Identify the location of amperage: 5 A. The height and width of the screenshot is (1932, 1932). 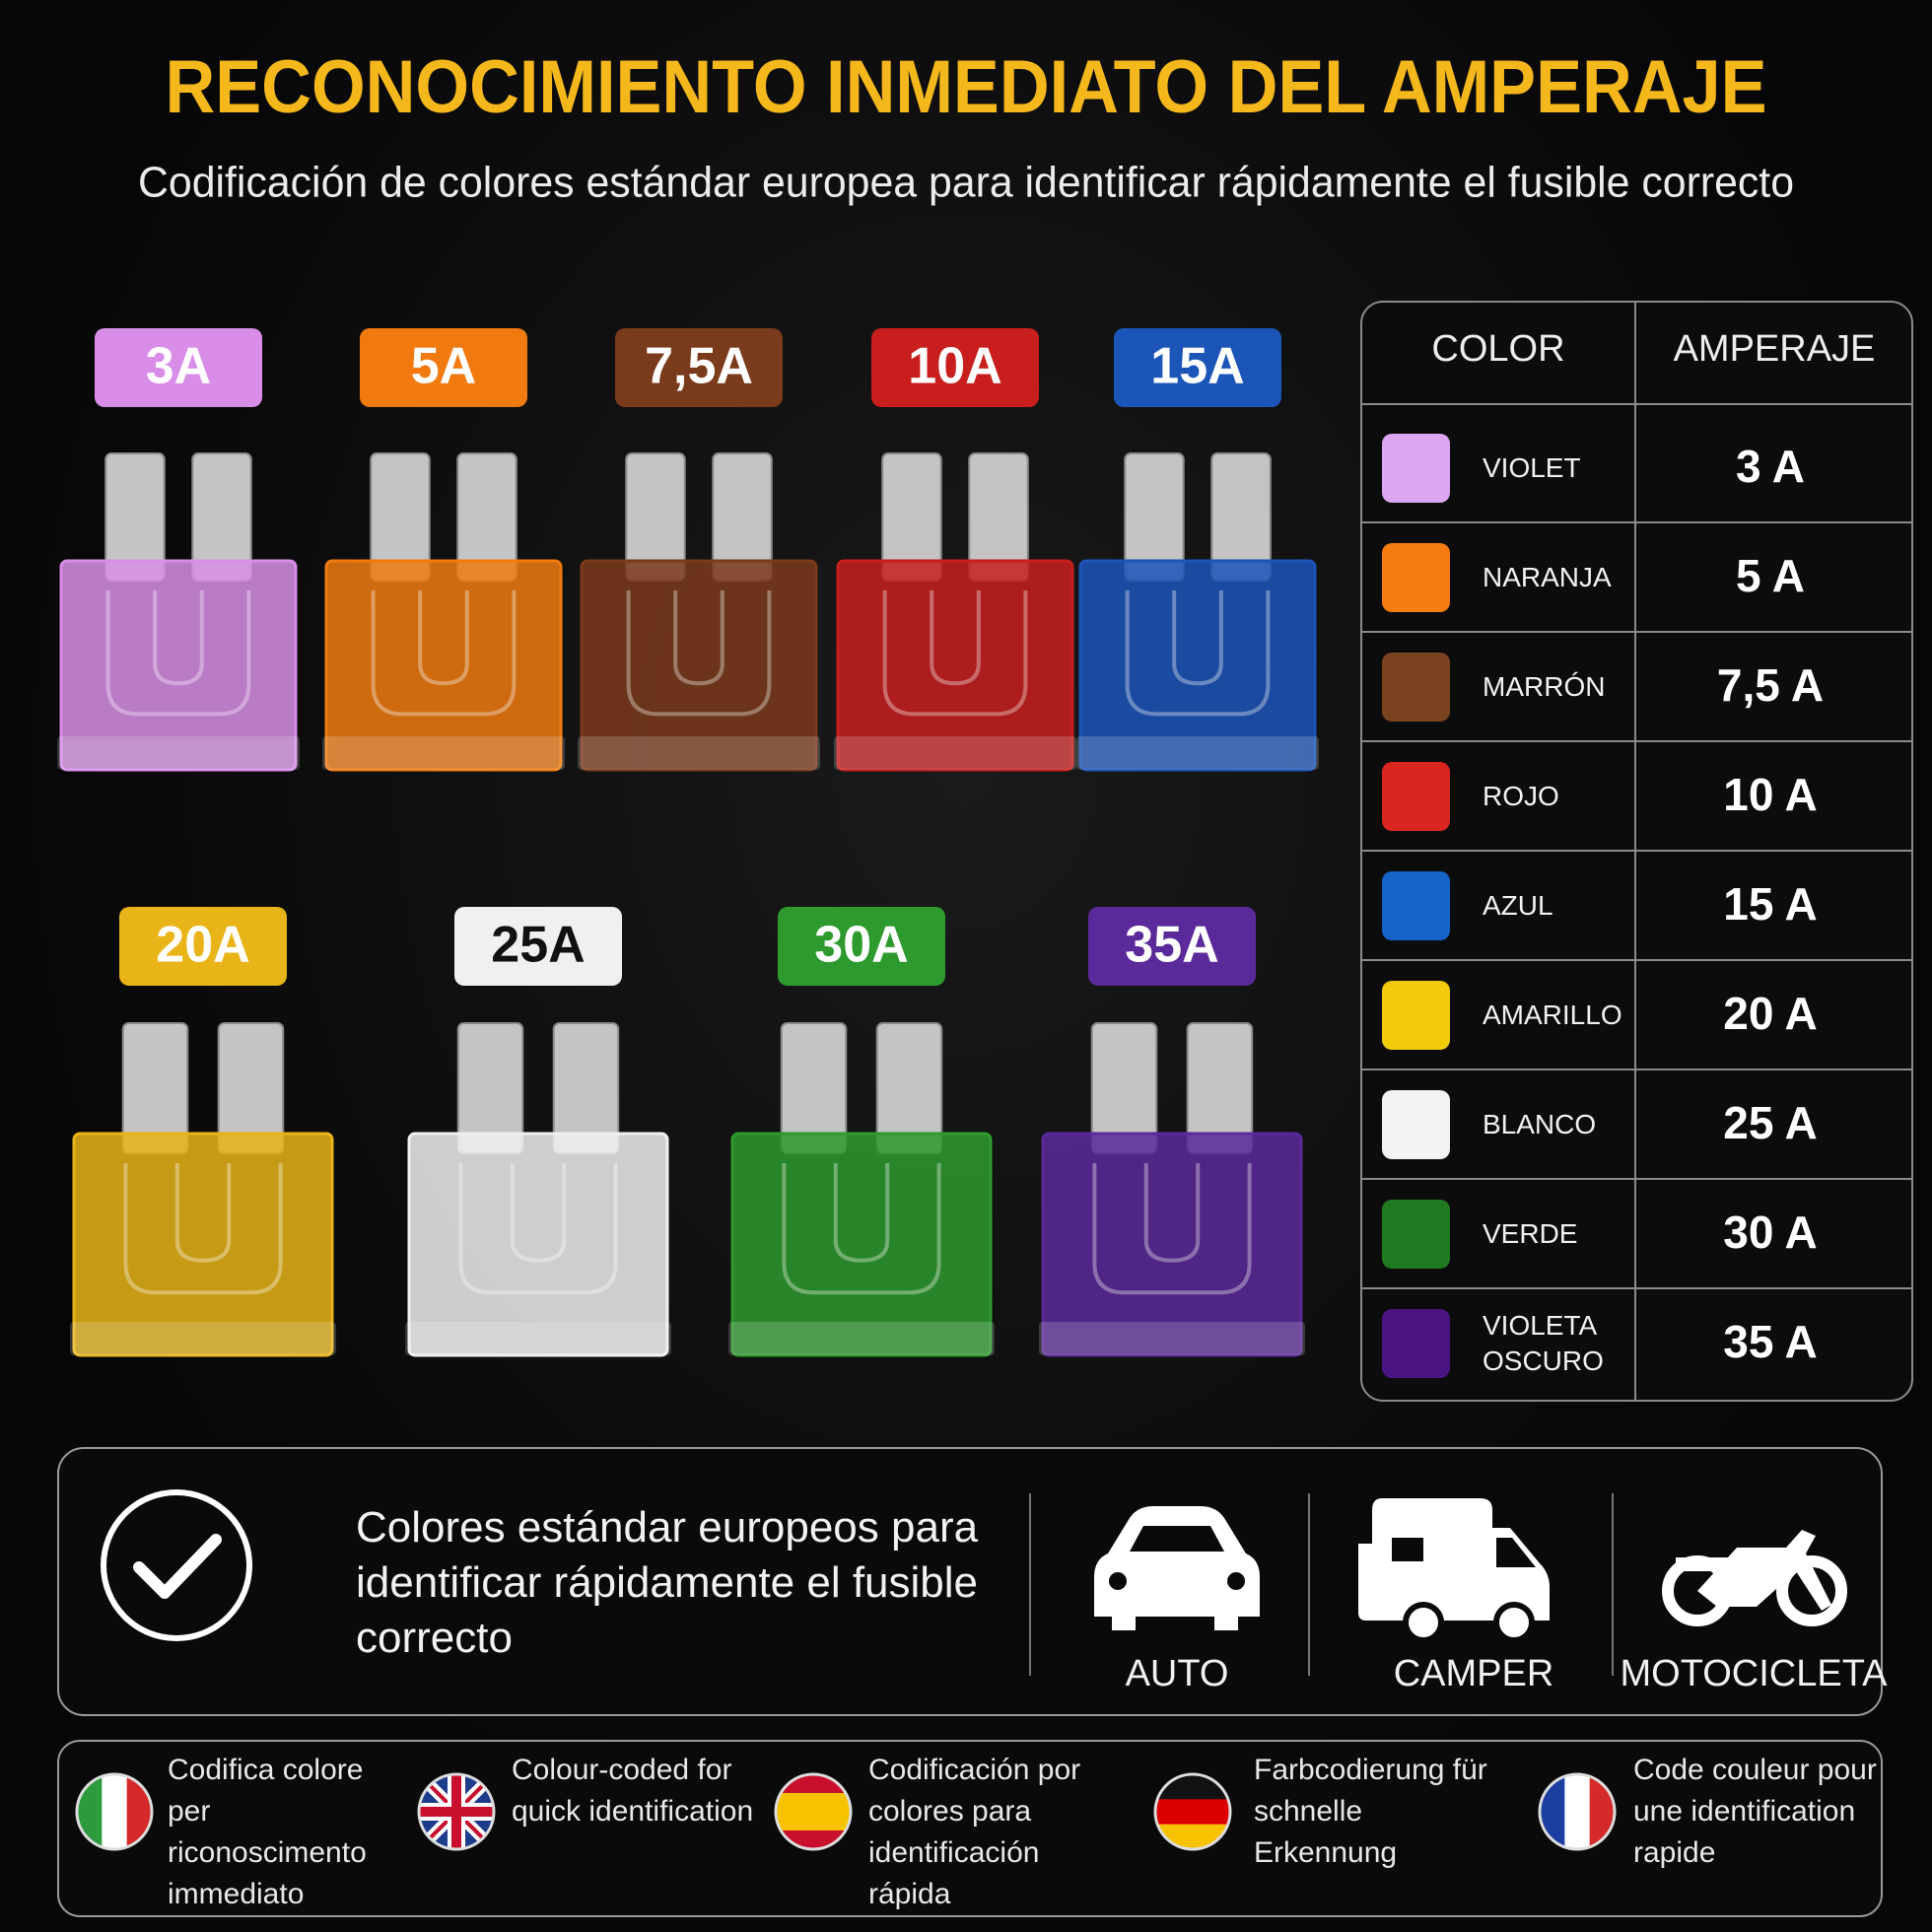
(1771, 576).